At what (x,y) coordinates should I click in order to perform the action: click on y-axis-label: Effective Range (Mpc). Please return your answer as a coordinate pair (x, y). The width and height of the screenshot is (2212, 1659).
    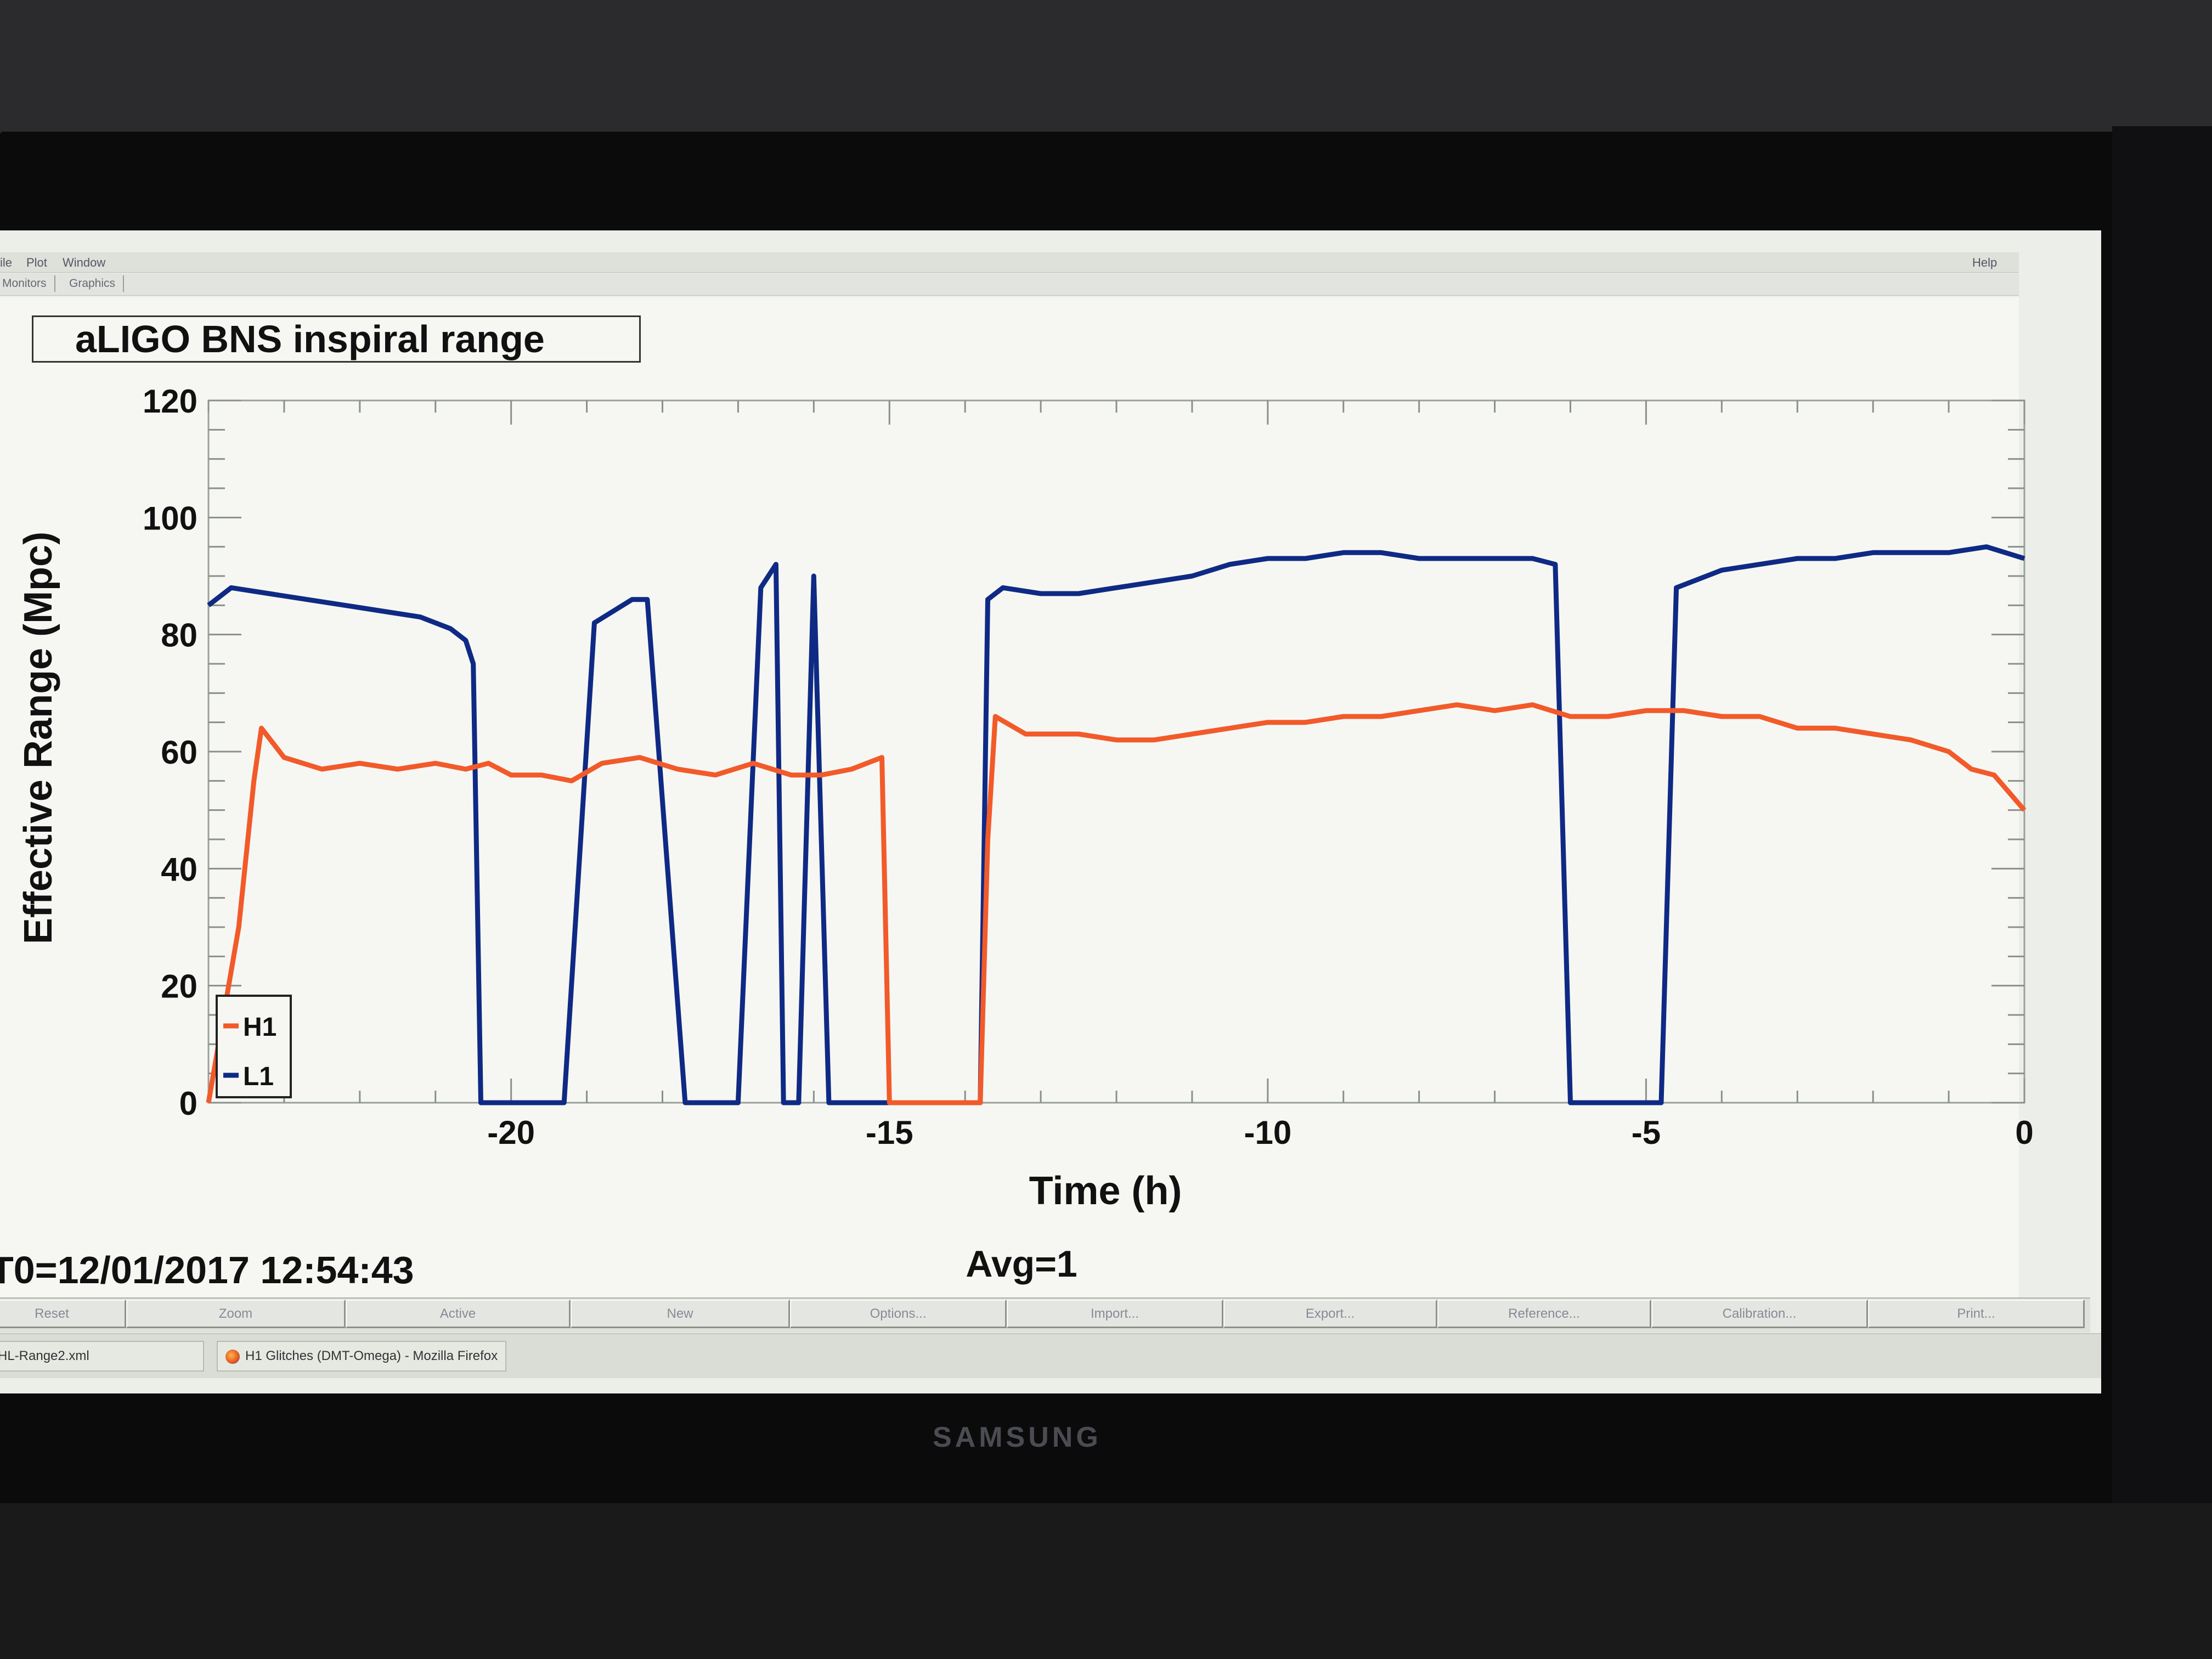
    Looking at the image, I should click on (38, 738).